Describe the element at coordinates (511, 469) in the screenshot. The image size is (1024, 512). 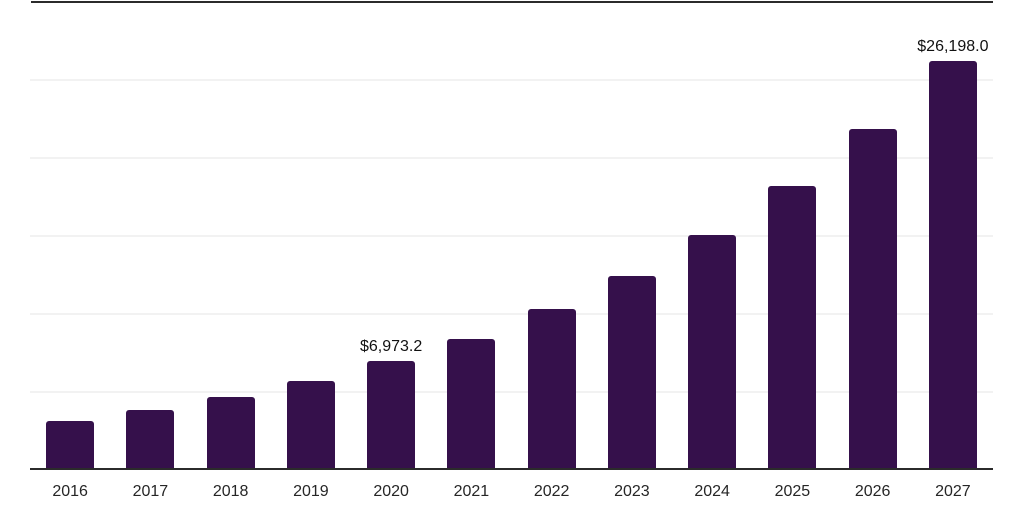
I see `x-axis-line` at that location.